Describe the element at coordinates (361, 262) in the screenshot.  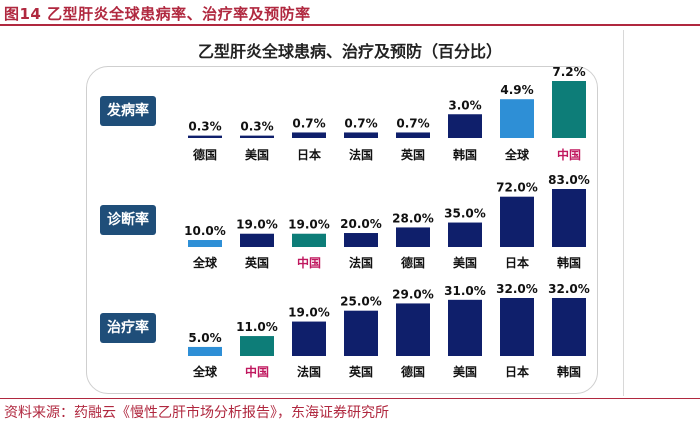
I see `category-label-s1-3: 法国` at that location.